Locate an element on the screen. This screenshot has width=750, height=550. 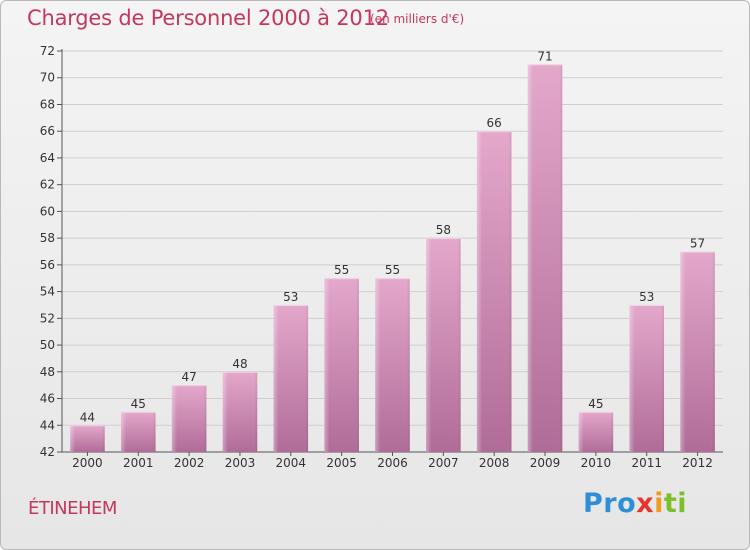
y-tick-label: 56 is located at coordinates (47, 265).